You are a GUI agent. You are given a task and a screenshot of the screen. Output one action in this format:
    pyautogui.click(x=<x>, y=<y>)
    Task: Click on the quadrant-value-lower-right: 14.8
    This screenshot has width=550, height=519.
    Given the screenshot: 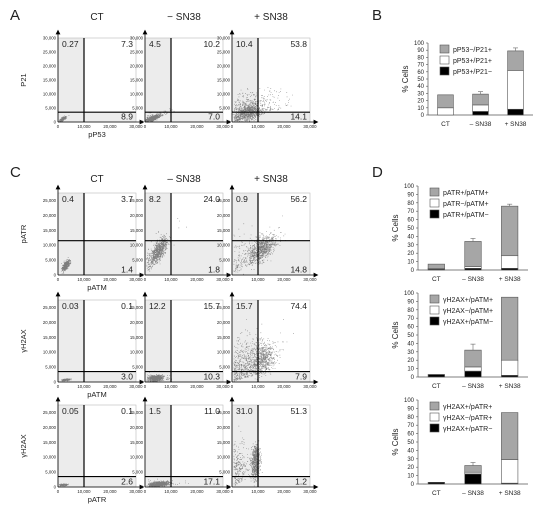 What is the action you would take?
    pyautogui.click(x=298, y=270)
    